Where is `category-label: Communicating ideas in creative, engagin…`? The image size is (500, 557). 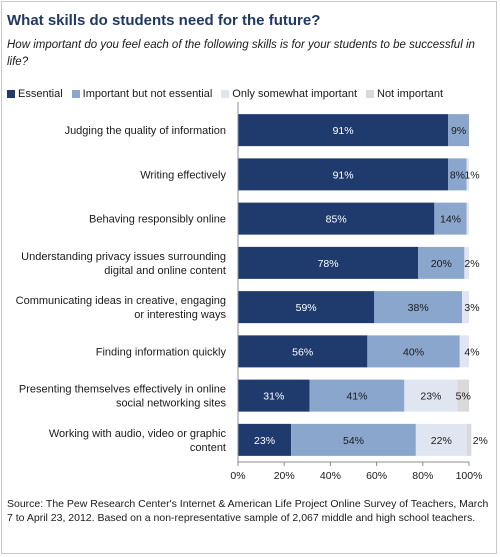 category-label: Communicating ideas in creative, engagin… is located at coordinates (121, 308).